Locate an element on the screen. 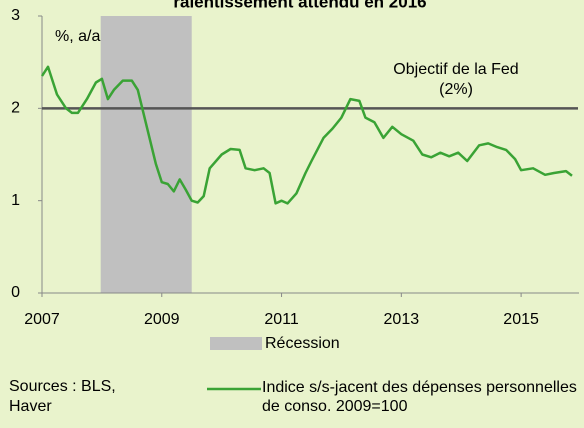 Image resolution: width=584 pixels, height=428 pixels. y-tick-label: 0 is located at coordinates (15, 292).